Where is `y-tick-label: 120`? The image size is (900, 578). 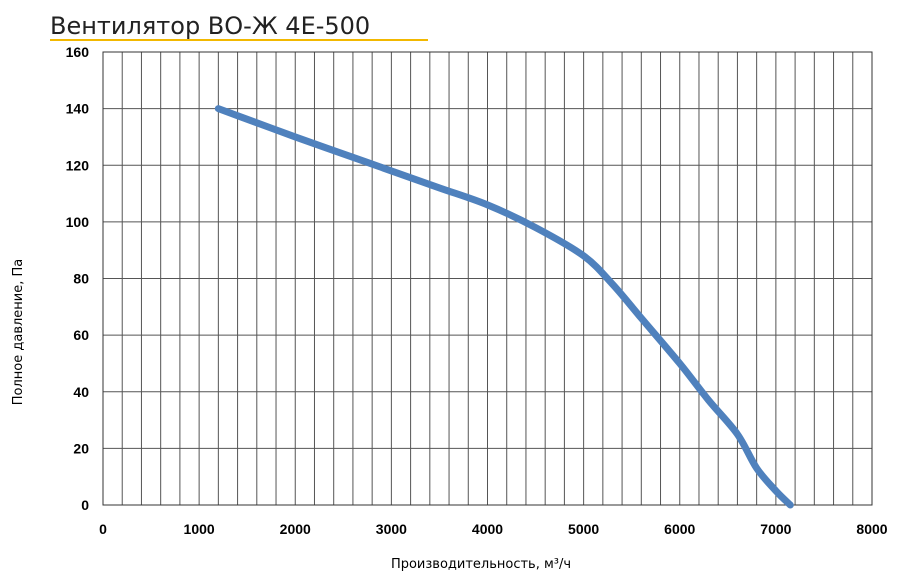
y-tick-label: 120 is located at coordinates (78, 165).